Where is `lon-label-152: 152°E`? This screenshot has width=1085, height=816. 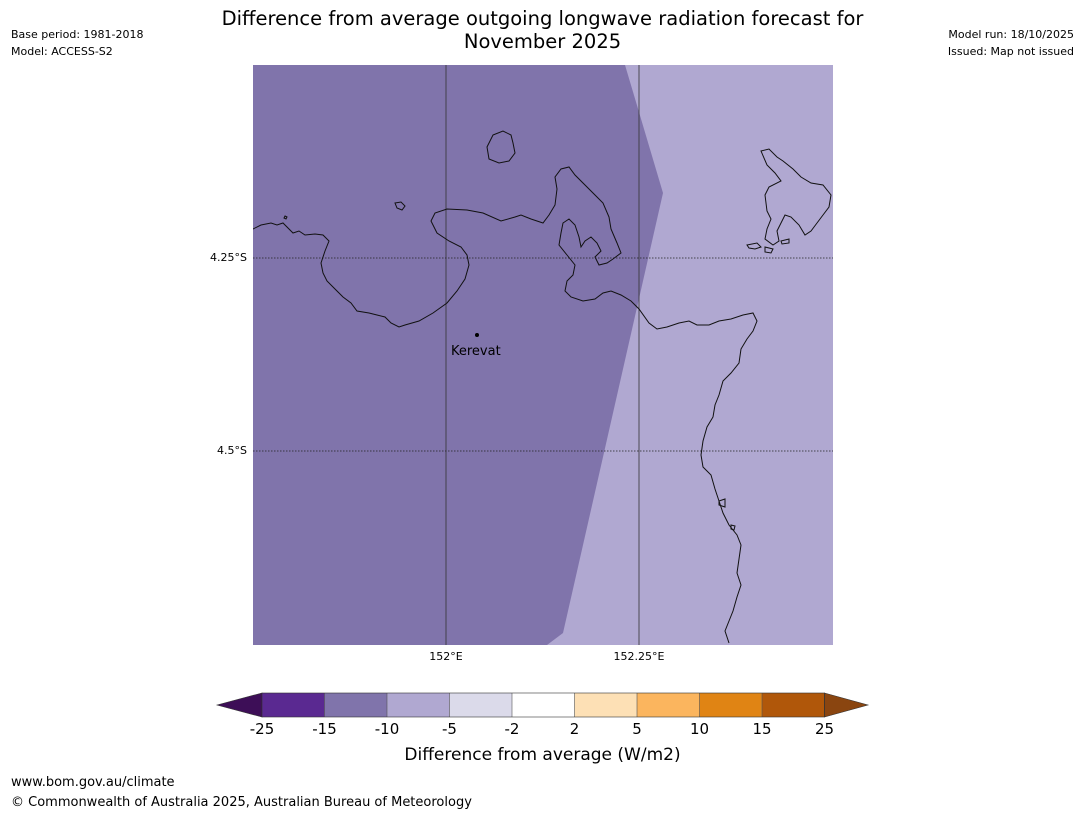 lon-label-152: 152°E is located at coordinates (446, 656).